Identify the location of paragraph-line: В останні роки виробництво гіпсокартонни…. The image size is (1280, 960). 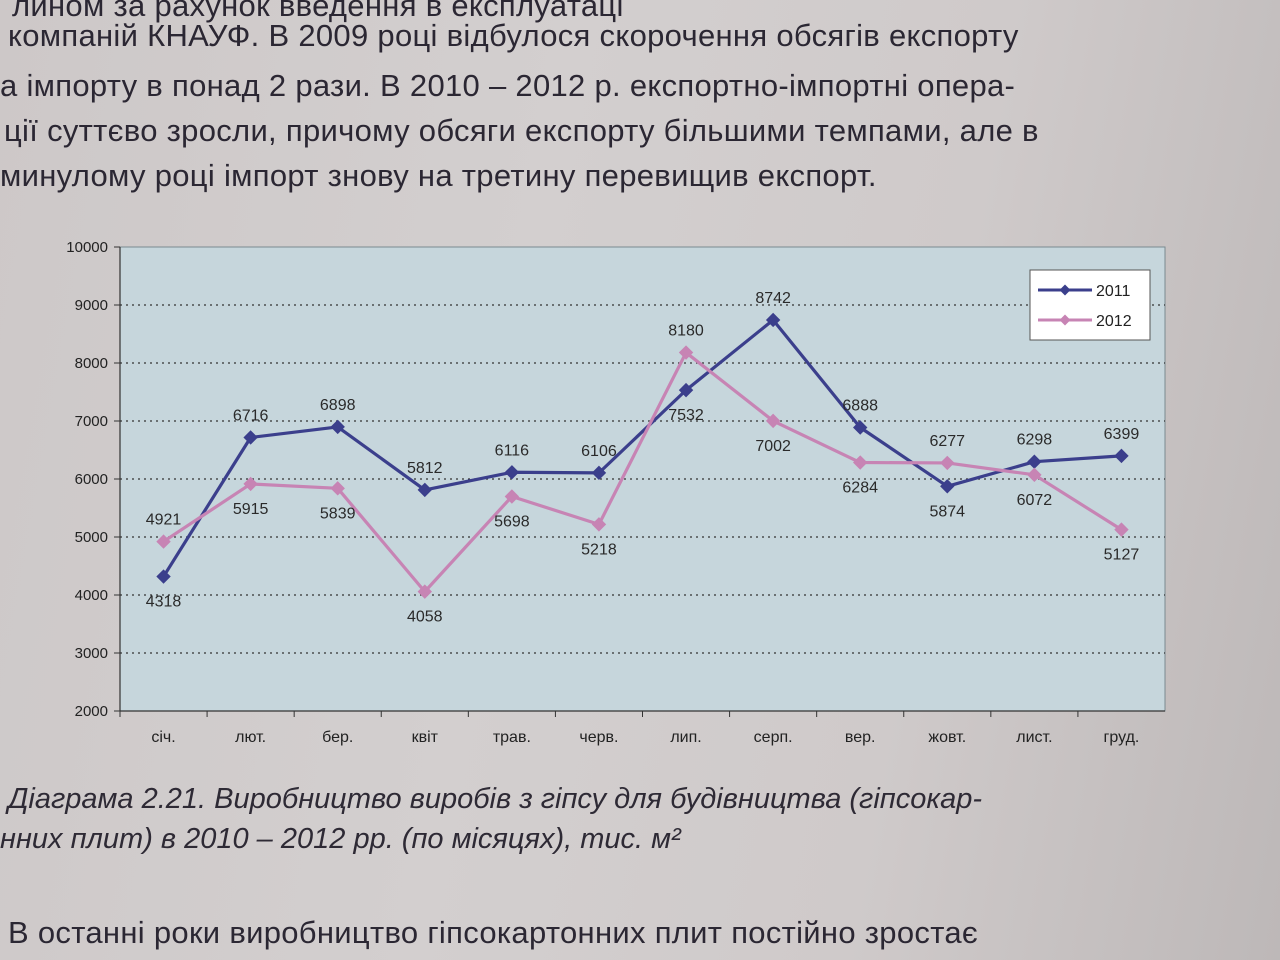
(493, 932).